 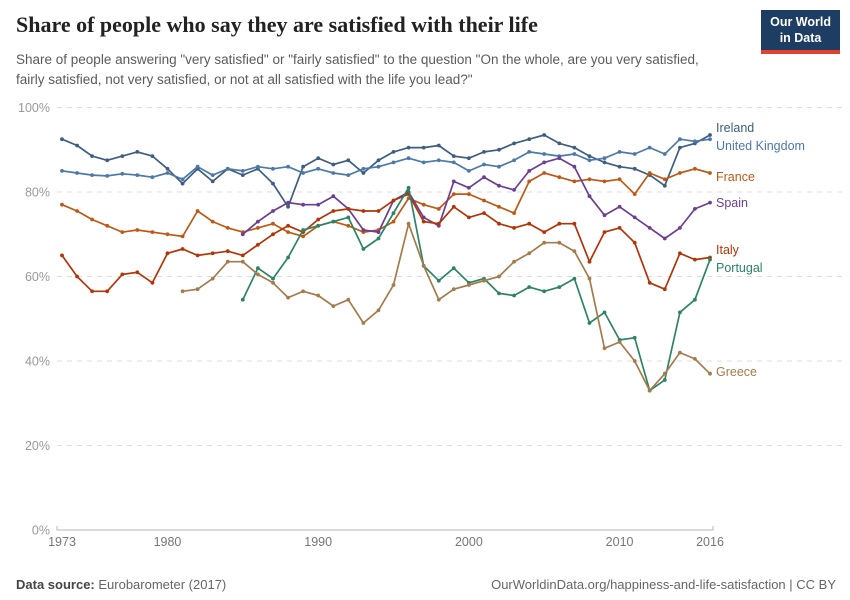 I want to click on series-line-ireland, so click(x=386, y=171).